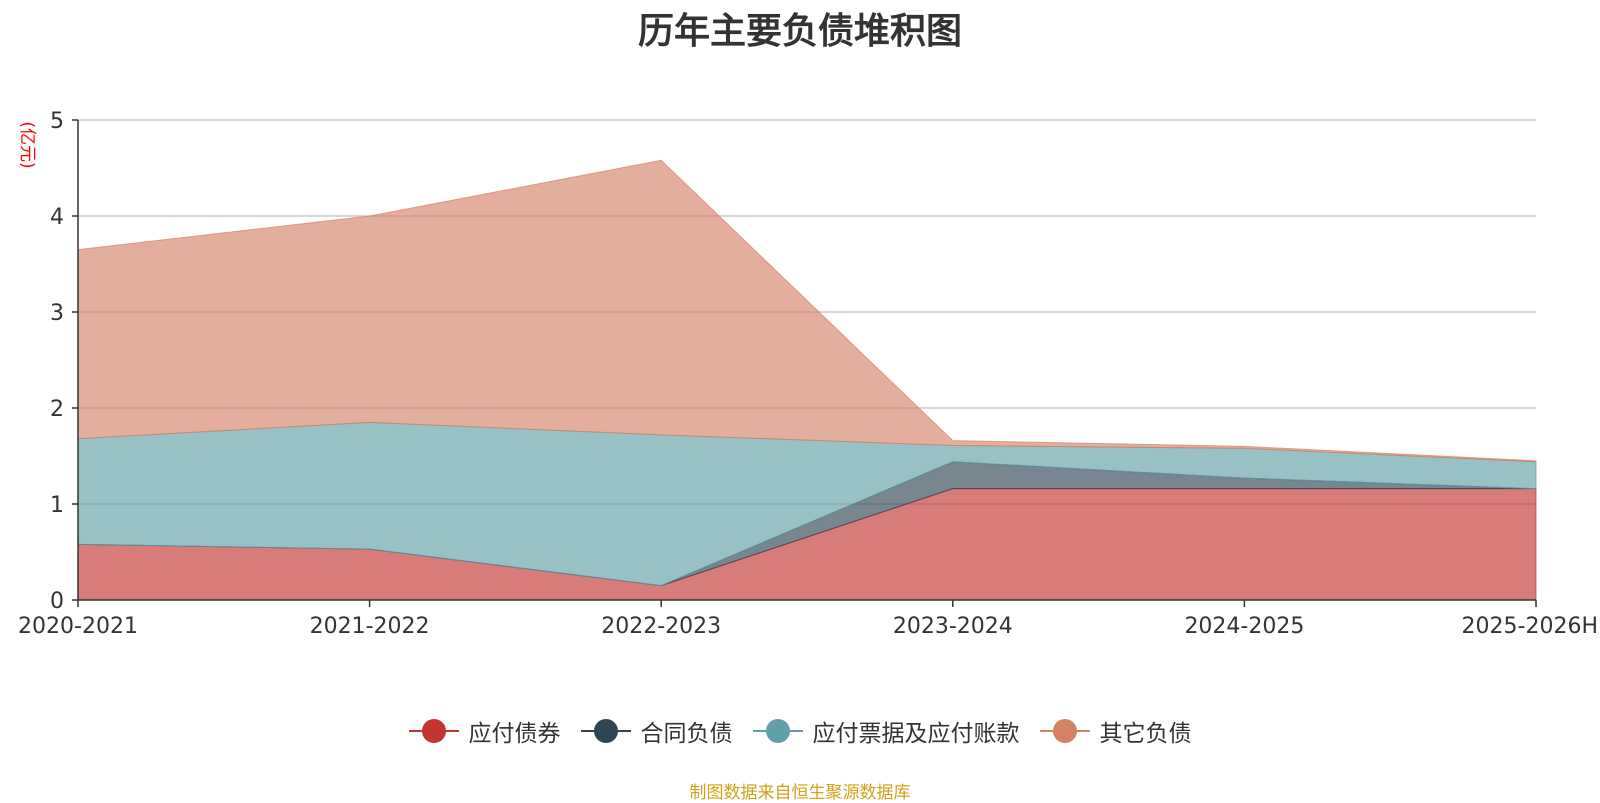 The width and height of the screenshot is (1600, 803). What do you see at coordinates (57, 121) in the screenshot?
I see `y-tick-label: 5` at bounding box center [57, 121].